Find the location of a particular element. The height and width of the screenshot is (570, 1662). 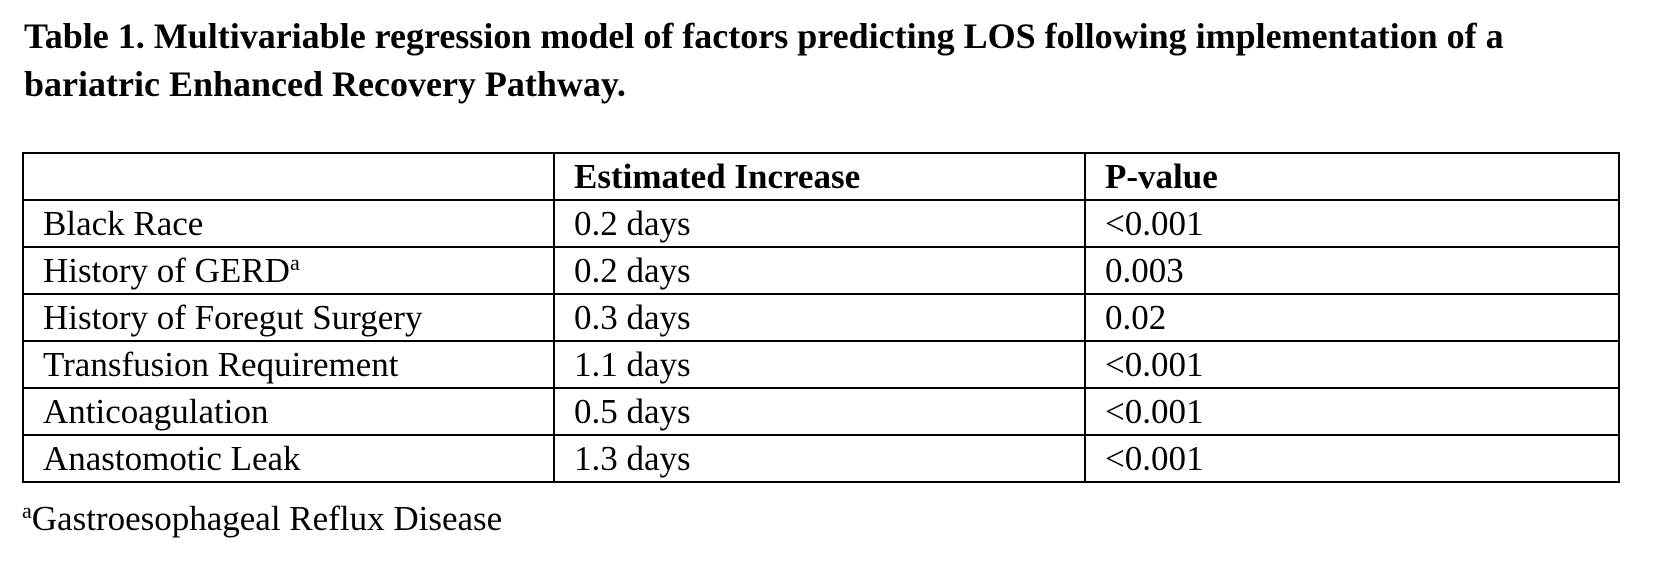

increase-cell: 1.1 days is located at coordinates (819, 364).